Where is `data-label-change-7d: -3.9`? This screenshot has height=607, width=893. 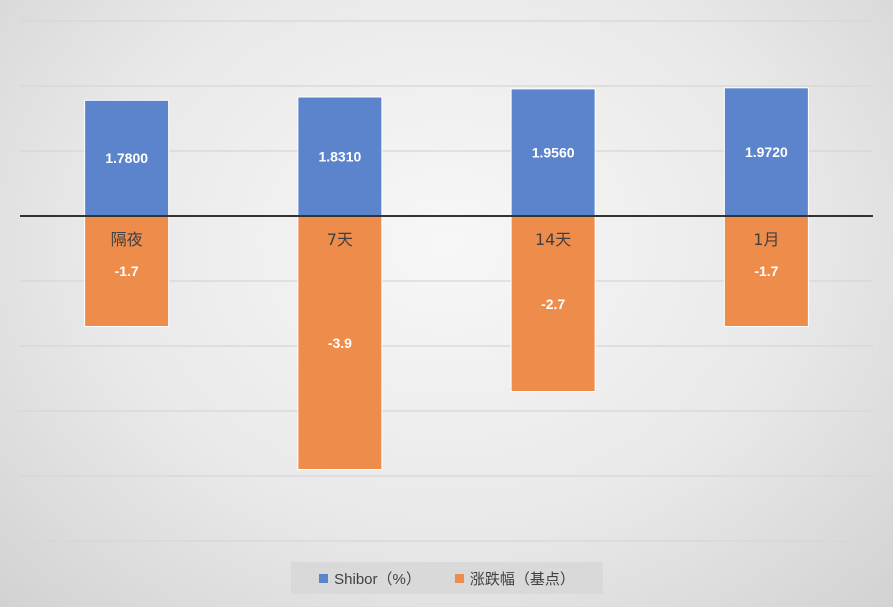 data-label-change-7d: -3.9 is located at coordinates (340, 343).